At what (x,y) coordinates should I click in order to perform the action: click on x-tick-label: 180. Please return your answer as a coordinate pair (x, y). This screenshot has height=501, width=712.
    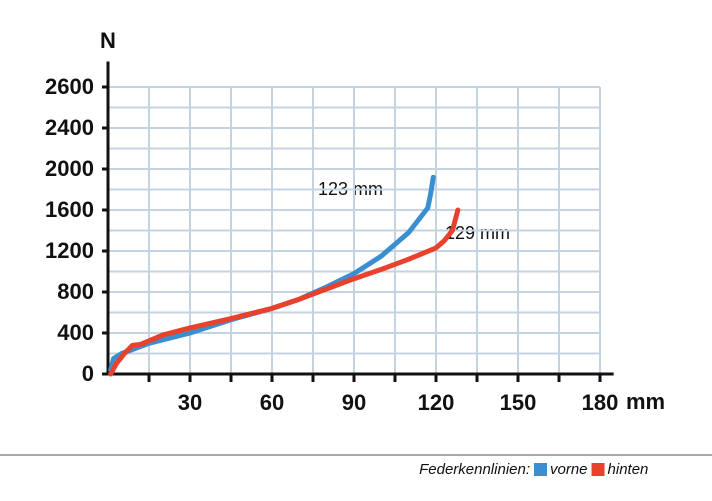
    Looking at the image, I should click on (600, 402).